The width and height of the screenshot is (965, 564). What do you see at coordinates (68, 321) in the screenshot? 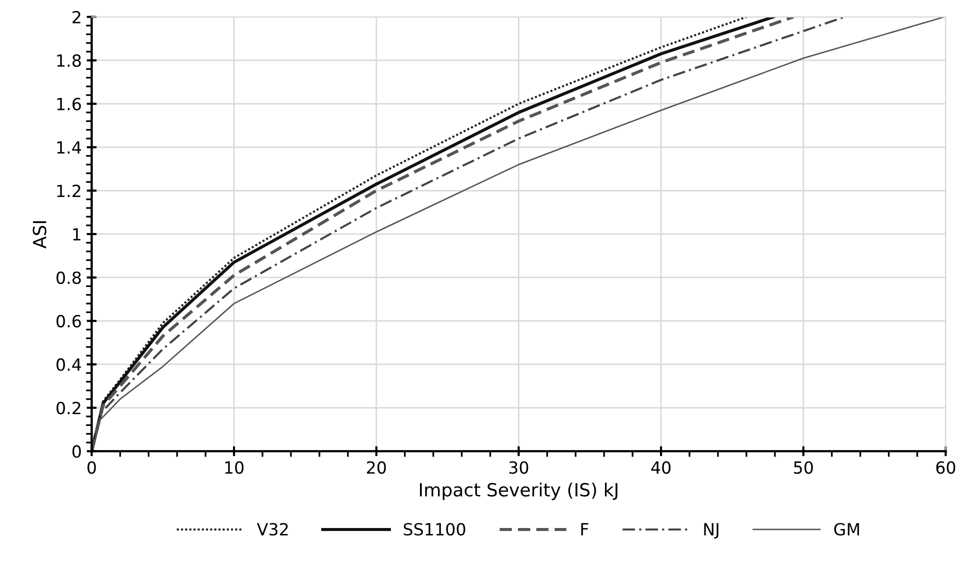
I see `y-tick-label: 0.6` at bounding box center [68, 321].